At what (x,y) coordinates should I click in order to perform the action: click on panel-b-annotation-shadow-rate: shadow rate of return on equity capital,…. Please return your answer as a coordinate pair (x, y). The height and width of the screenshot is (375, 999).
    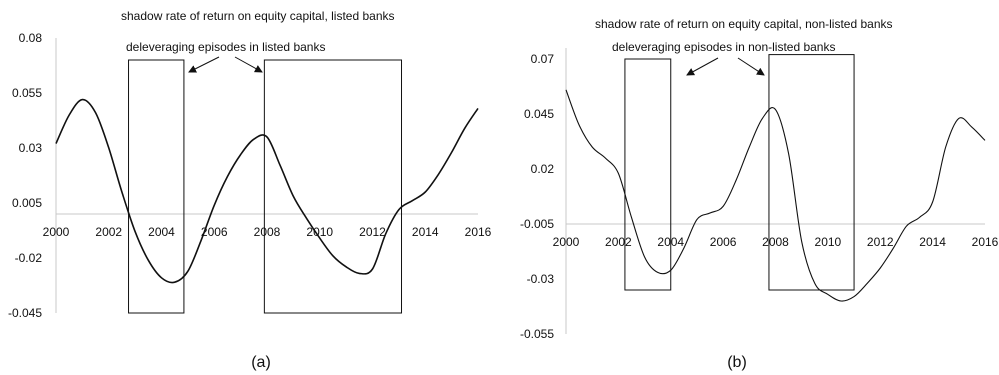
    Looking at the image, I should click on (744, 24).